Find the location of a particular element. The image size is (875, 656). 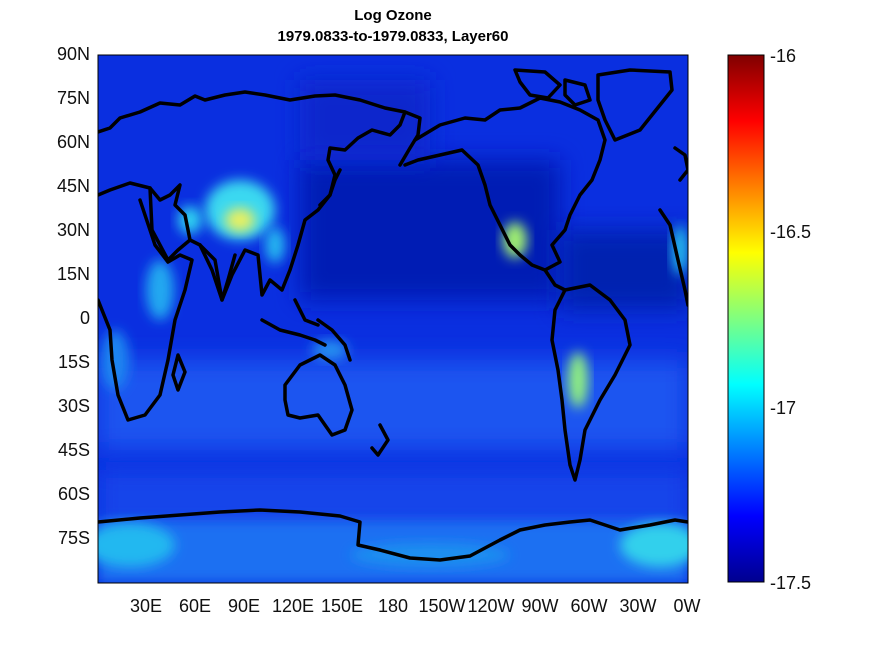

lat-tick-label: 30S is located at coordinates (73, 406).